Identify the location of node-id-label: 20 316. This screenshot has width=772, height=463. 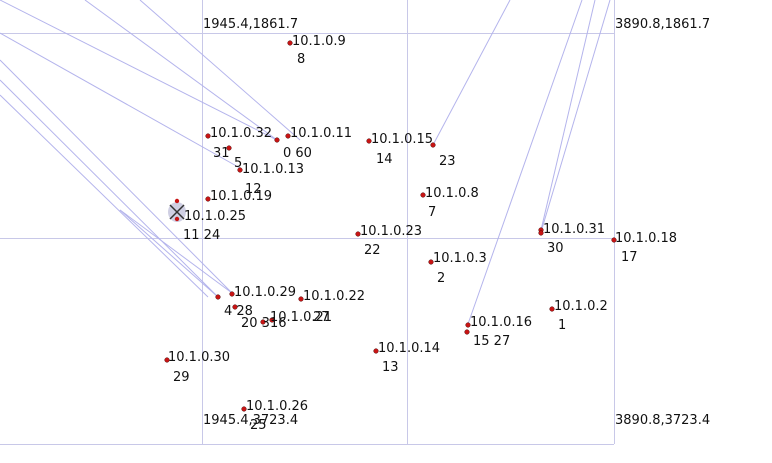
(264, 323).